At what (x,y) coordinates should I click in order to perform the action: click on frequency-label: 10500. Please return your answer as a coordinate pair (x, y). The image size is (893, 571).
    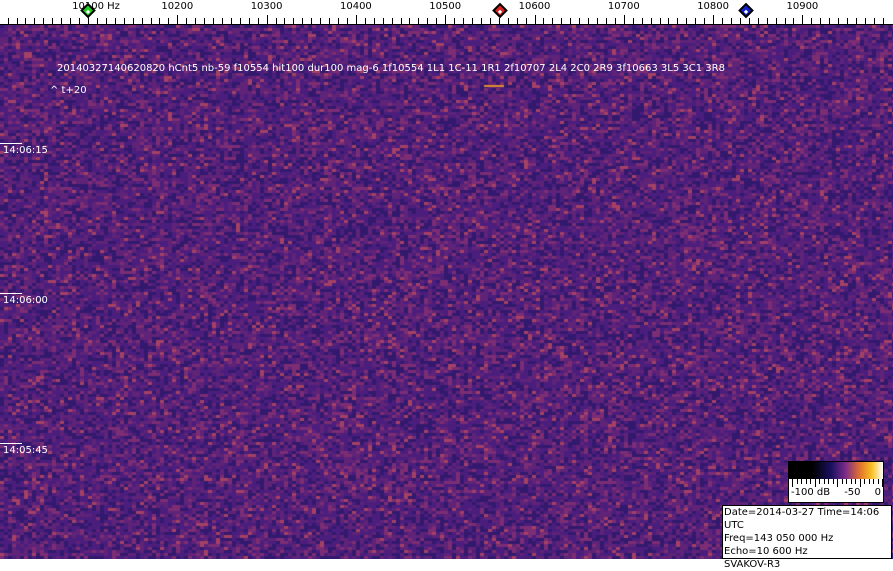
    Looking at the image, I should click on (445, 6).